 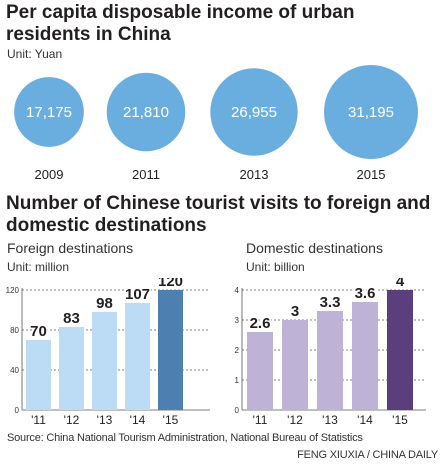 I want to click on foreign-x-label: '12, so click(x=72, y=420).